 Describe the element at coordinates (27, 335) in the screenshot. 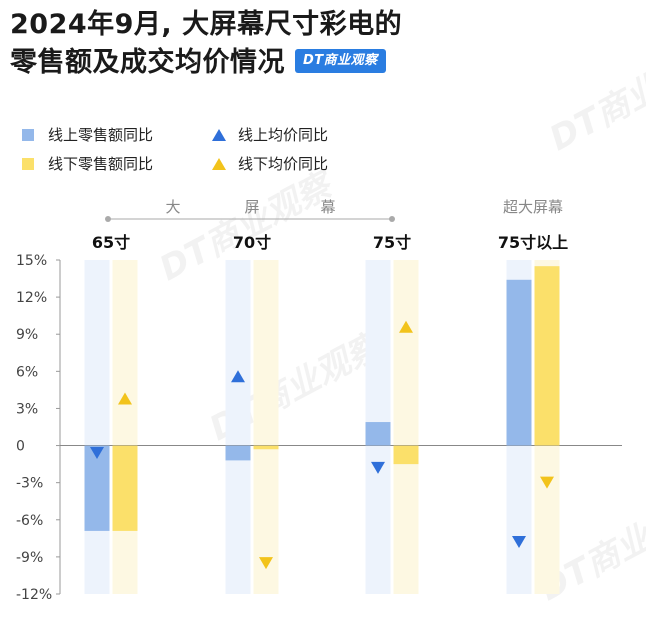

I see `y-tick-label: 9%` at that location.